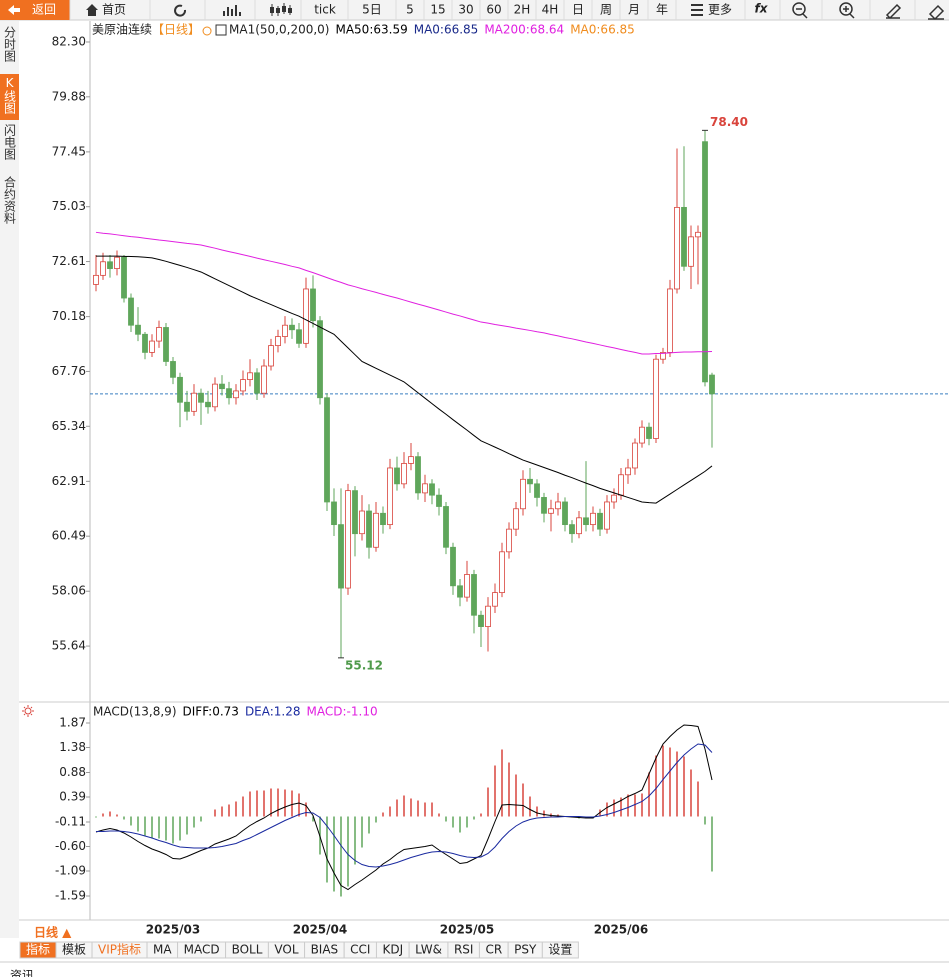  Describe the element at coordinates (320, 930) in the screenshot. I see `x-tick-label: 2025/04` at that location.